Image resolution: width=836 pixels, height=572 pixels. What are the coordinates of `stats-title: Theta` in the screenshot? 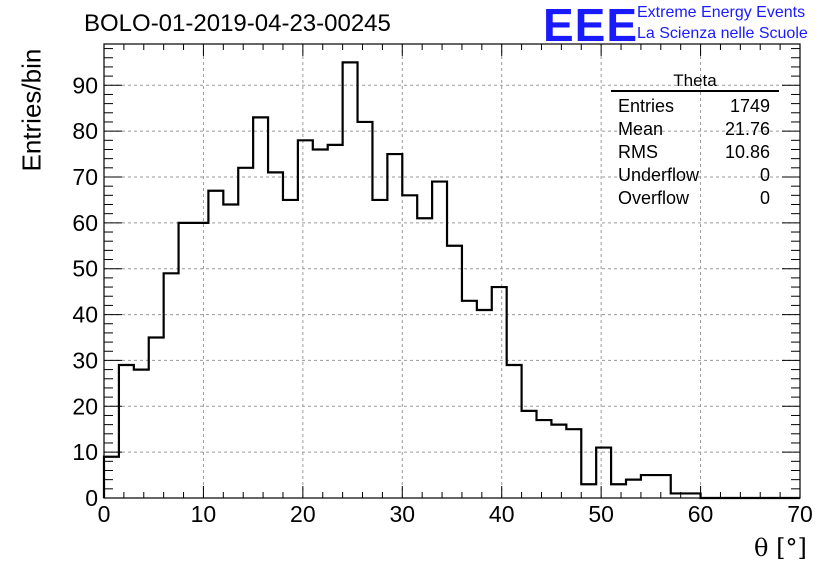 It's located at (695, 82).